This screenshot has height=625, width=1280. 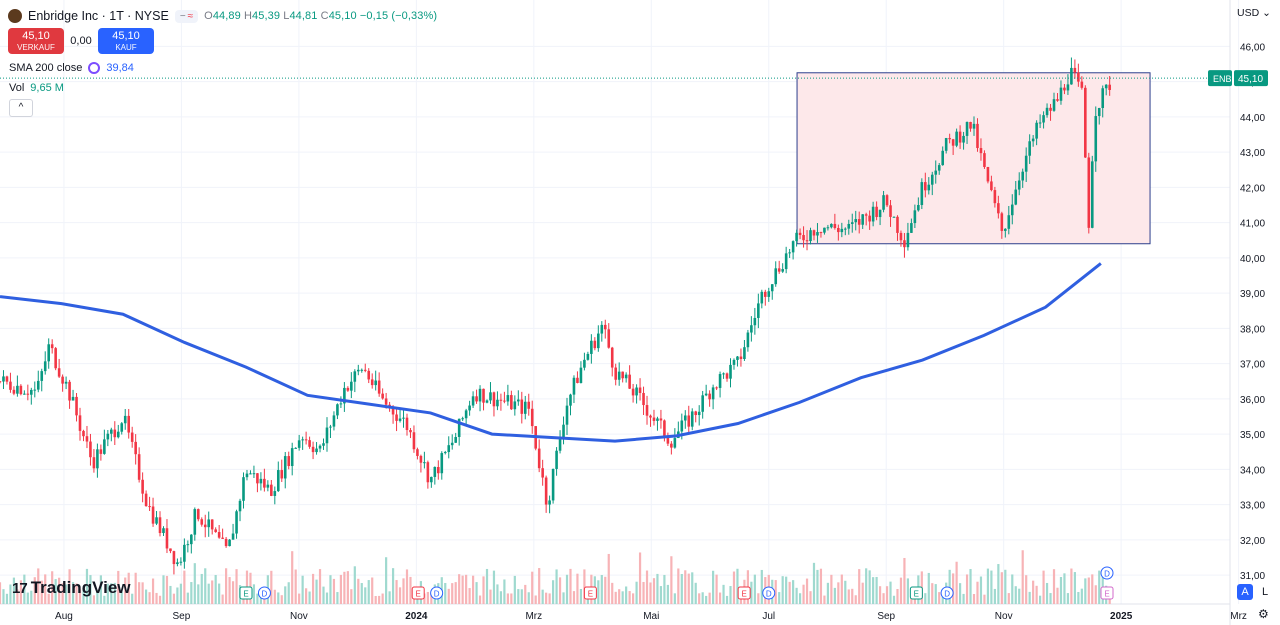 I want to click on sma-legend: SMA 200 close 39,84, so click(x=71, y=68).